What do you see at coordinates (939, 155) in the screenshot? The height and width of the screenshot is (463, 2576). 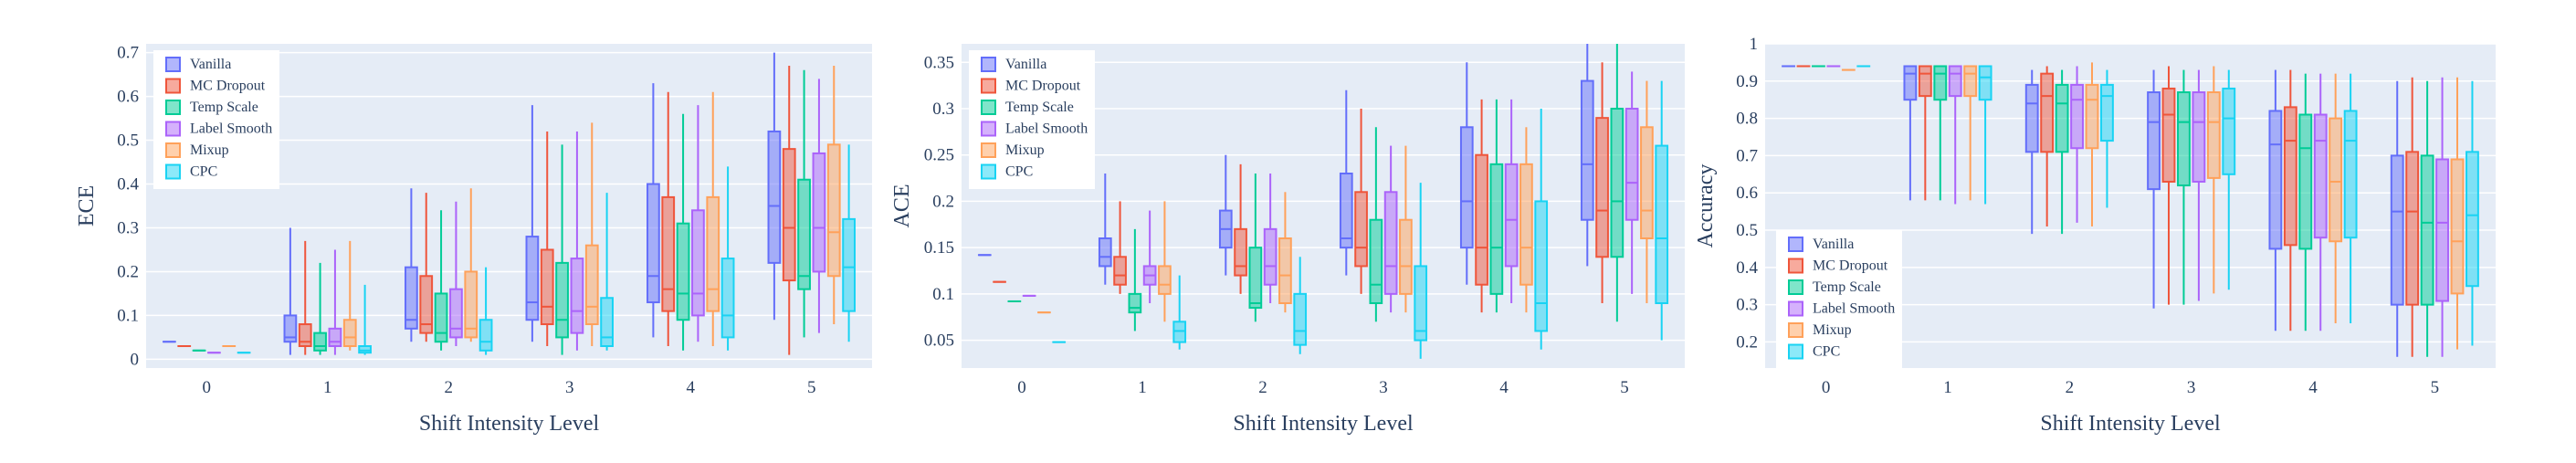 I see `y-tick-label: 0.25` at bounding box center [939, 155].